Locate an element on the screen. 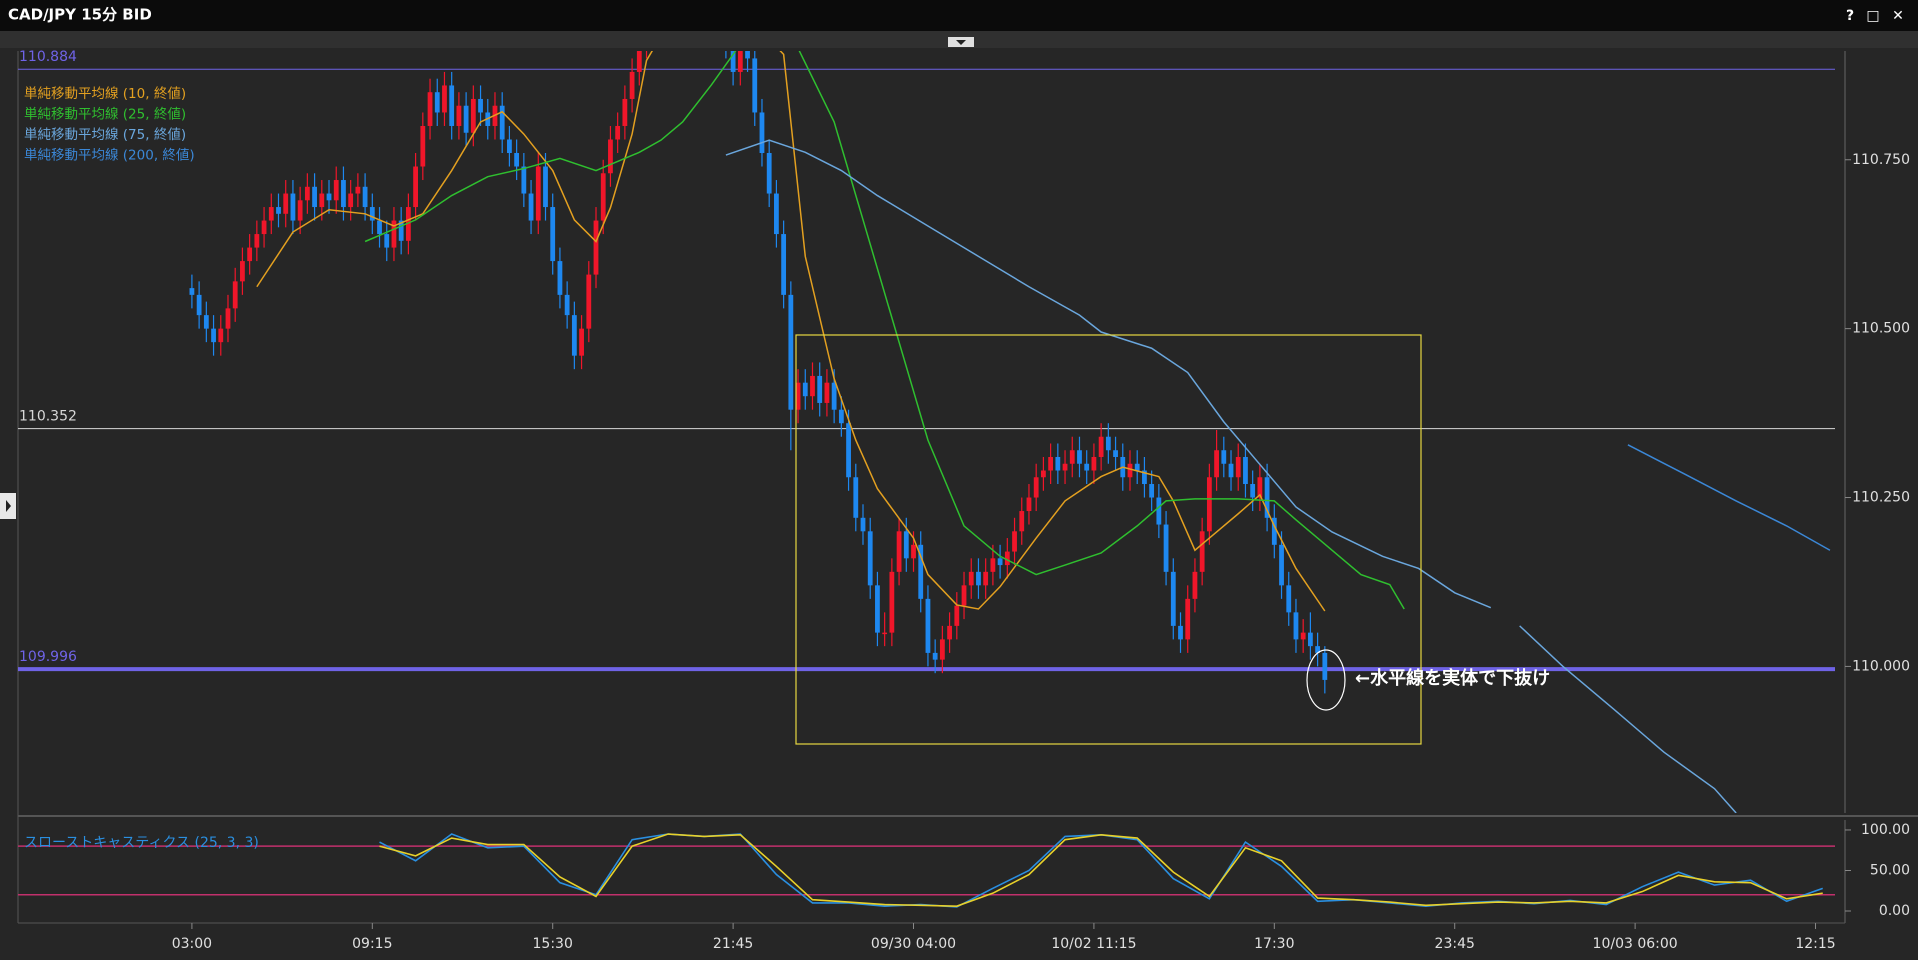  highlight-box is located at coordinates (1108, 539).